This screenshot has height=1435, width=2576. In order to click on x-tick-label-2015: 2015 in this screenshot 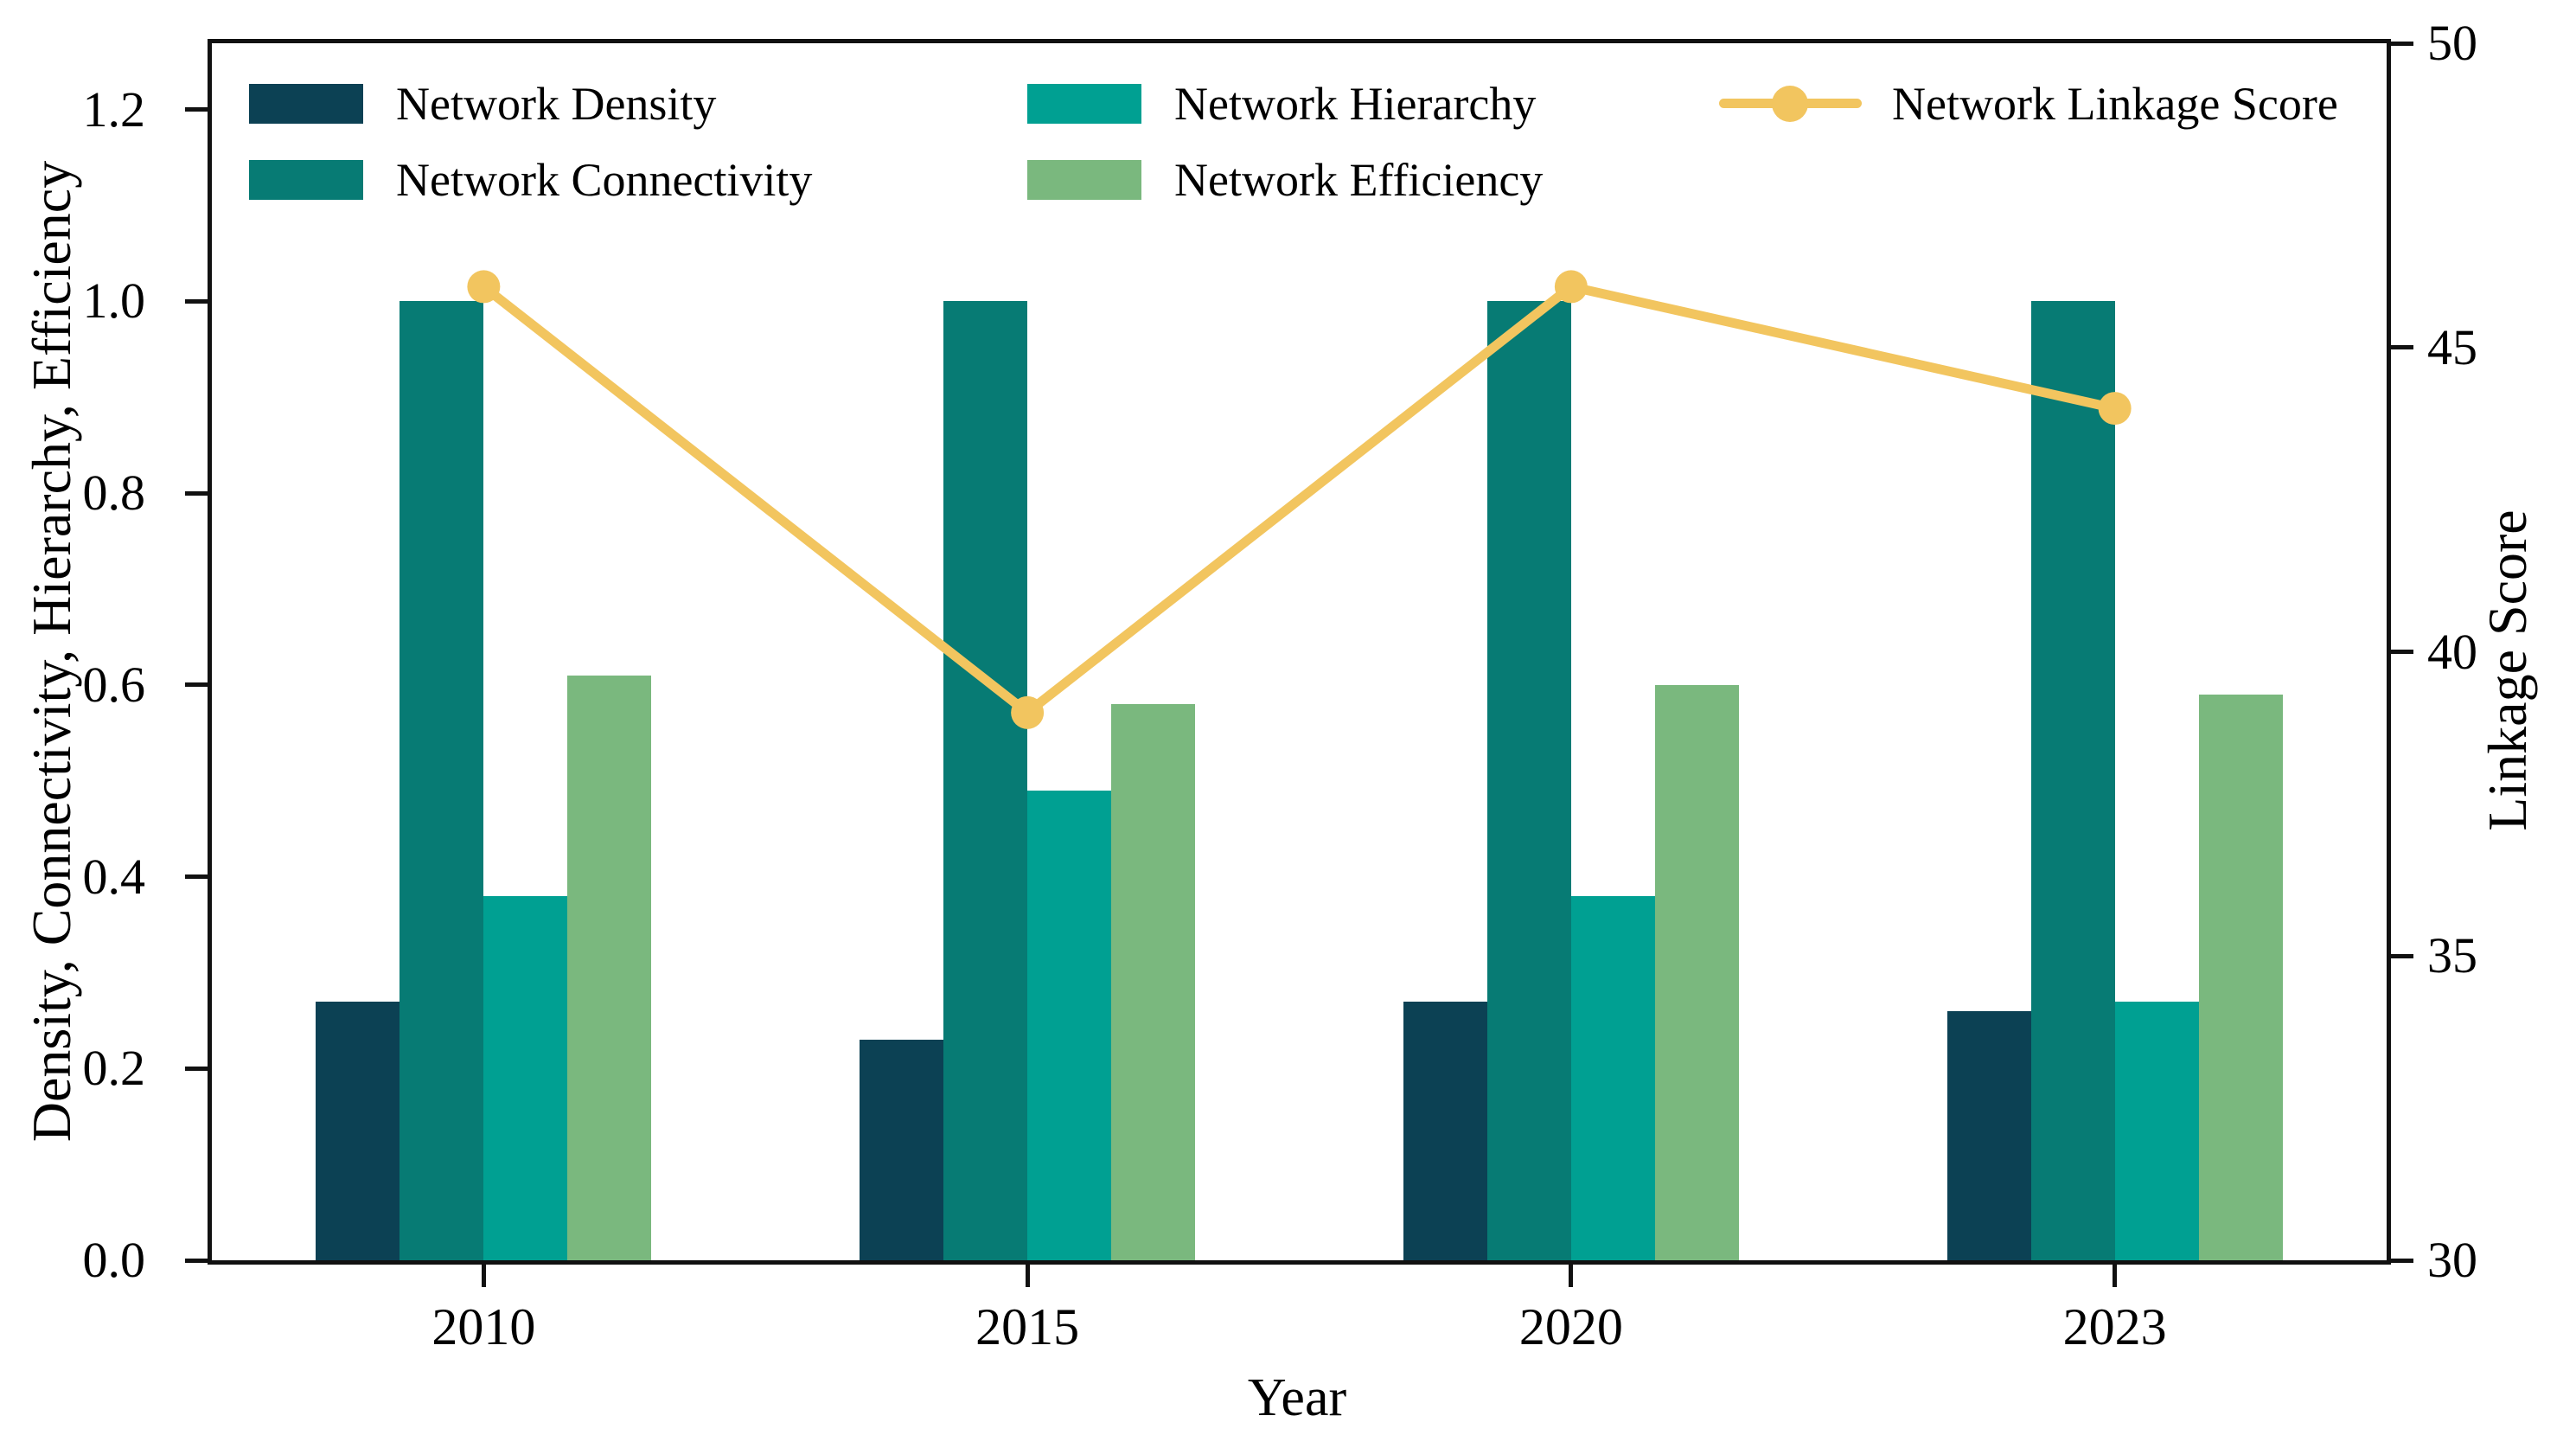, I will do `click(1027, 1326)`.